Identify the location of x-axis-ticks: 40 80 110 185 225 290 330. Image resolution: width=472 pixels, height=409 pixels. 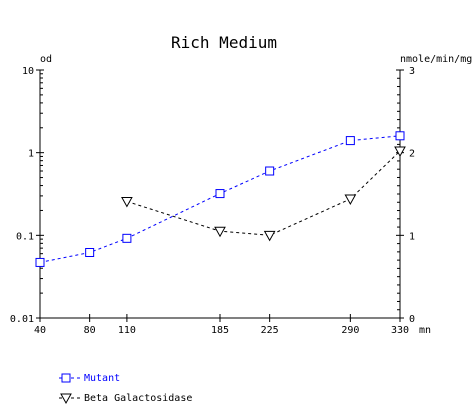
(221, 325).